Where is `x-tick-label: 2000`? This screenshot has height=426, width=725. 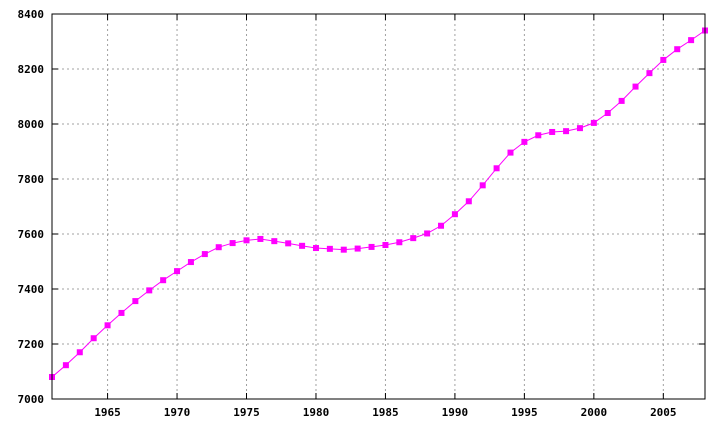
x-tick-label: 2000 is located at coordinates (594, 412).